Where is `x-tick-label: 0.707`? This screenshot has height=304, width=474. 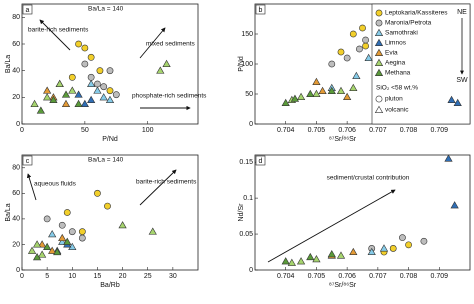 x-tick-label: 0.707 is located at coordinates (378, 130).